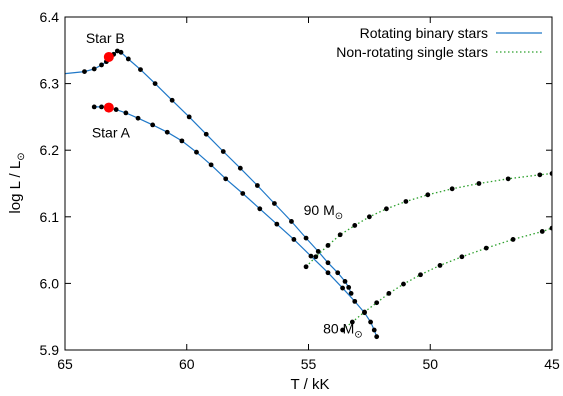  Describe the element at coordinates (424, 33) in the screenshot. I see `legend-label: Rotating binary stars` at that location.